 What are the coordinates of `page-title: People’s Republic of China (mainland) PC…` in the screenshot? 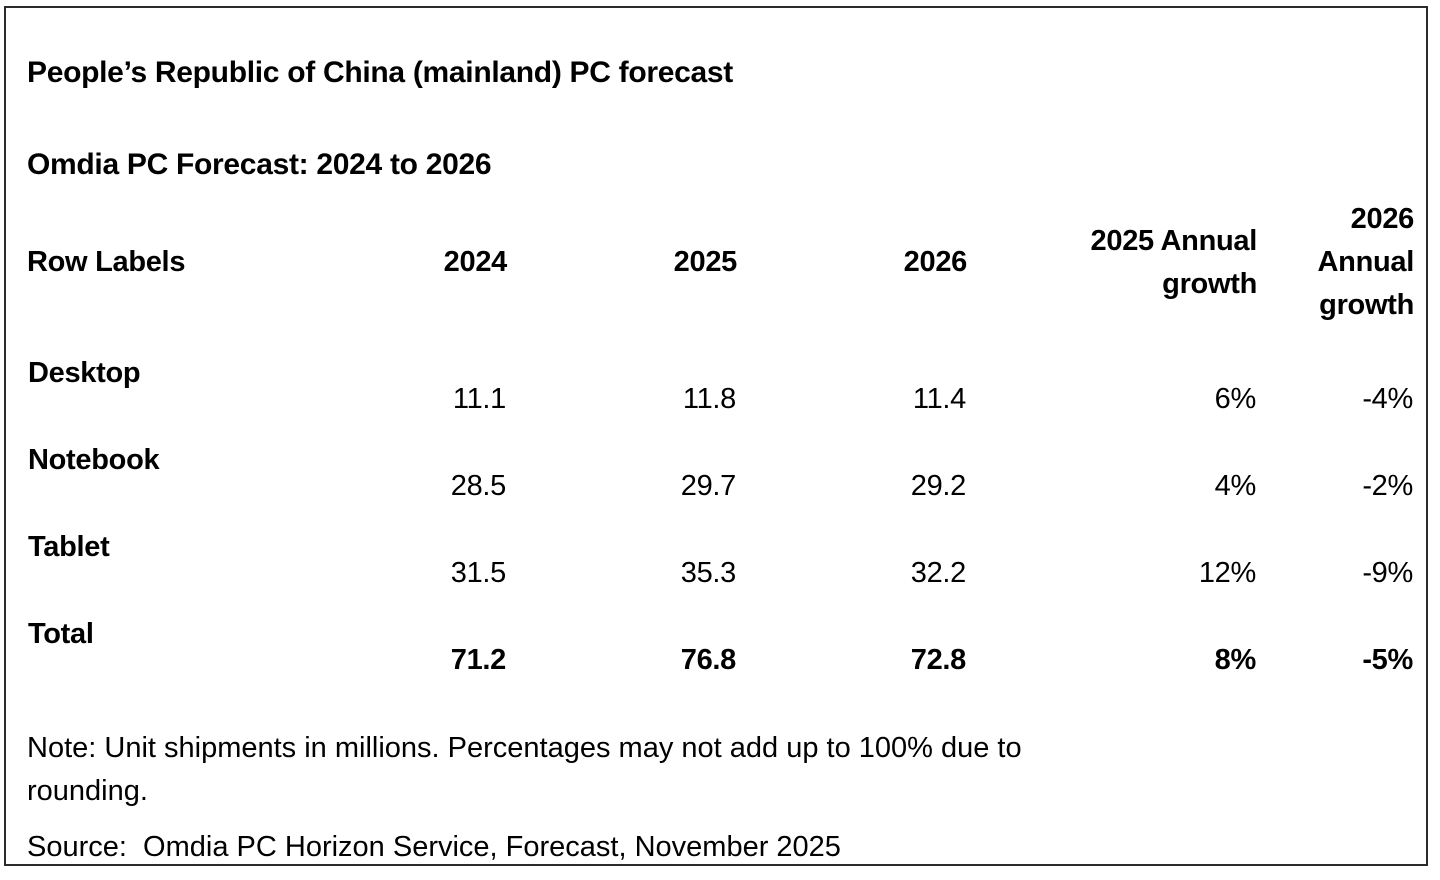 It's located at (380, 72).